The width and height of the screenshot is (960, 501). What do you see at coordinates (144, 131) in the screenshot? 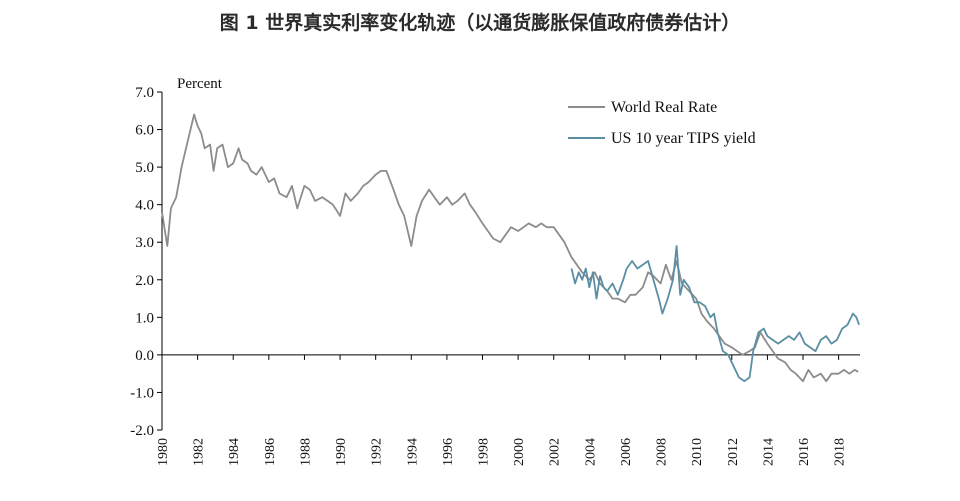
I see `y-tick-label: 6.0` at bounding box center [144, 131].